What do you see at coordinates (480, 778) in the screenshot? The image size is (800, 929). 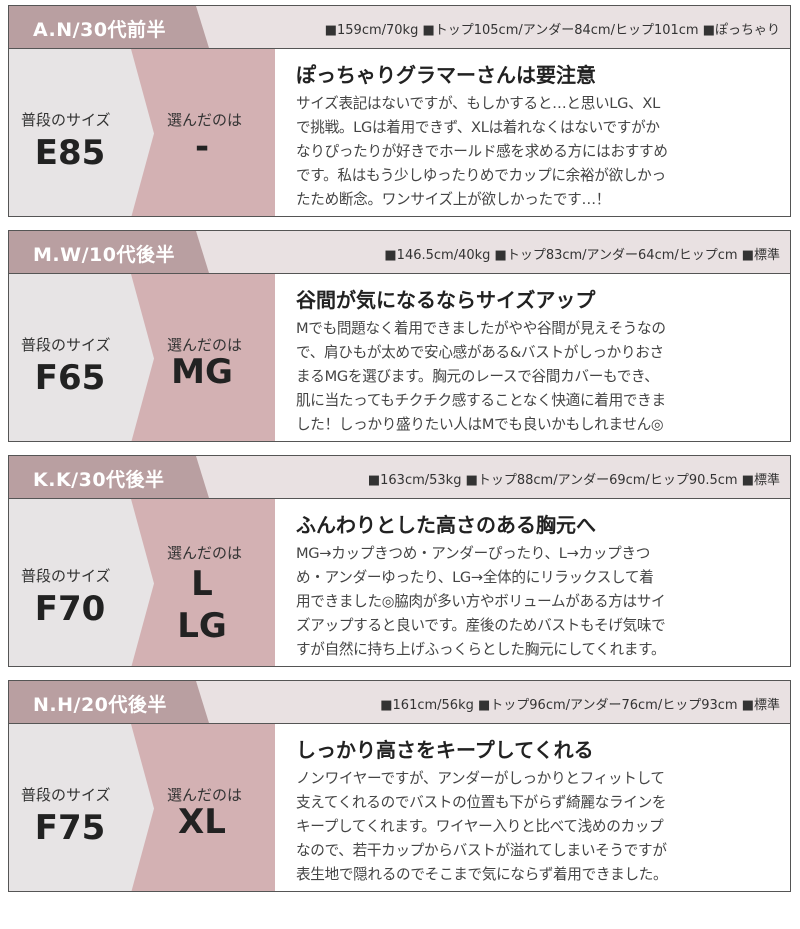 I see `review-text-line: ノンワイヤーですが、アンダーがしっかりとフィットして` at bounding box center [480, 778].